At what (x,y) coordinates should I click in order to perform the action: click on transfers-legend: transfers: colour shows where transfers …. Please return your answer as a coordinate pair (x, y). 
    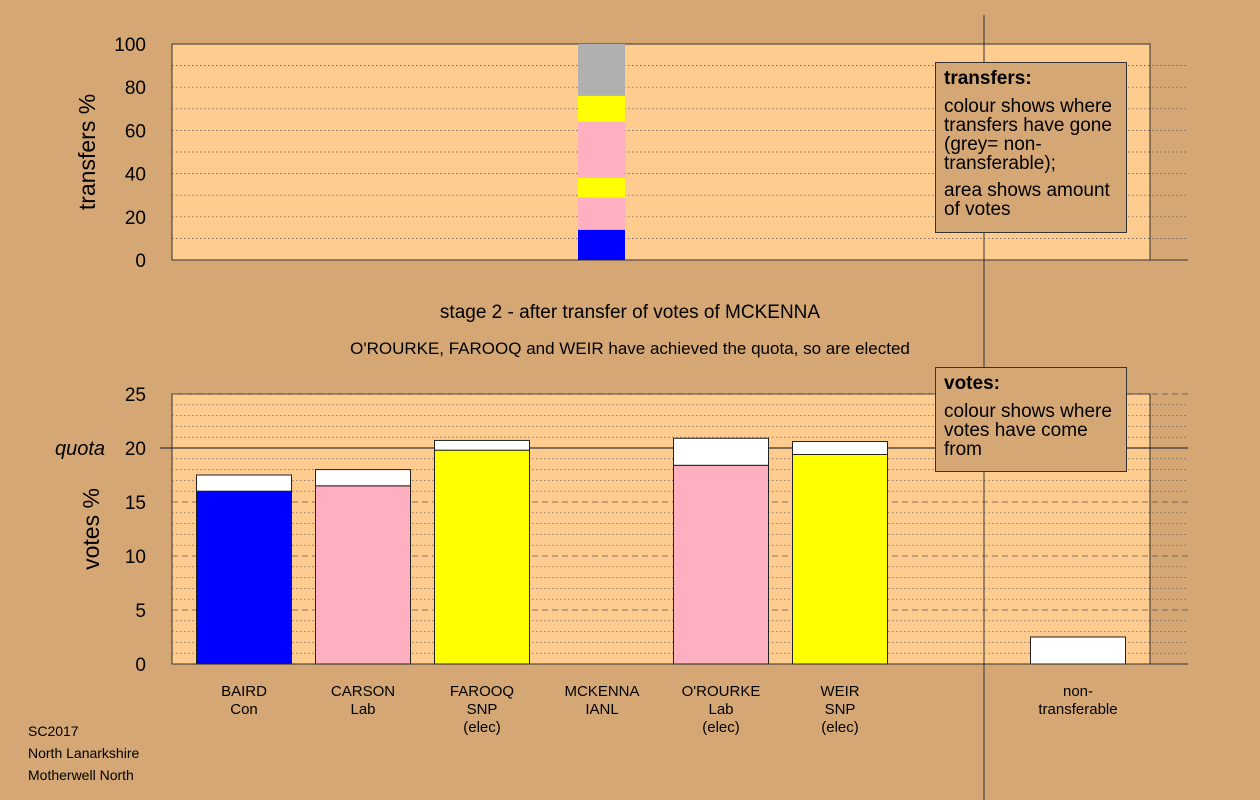
    Looking at the image, I should click on (1031, 147).